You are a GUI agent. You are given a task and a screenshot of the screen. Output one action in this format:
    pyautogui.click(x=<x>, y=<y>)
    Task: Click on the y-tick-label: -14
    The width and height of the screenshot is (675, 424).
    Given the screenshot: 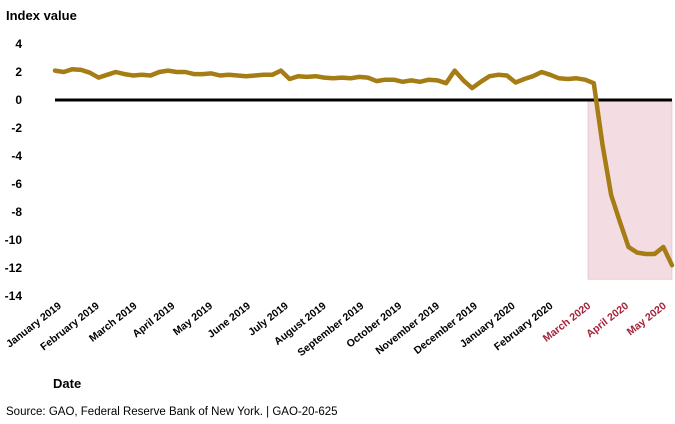 What is the action you would take?
    pyautogui.click(x=14, y=296)
    